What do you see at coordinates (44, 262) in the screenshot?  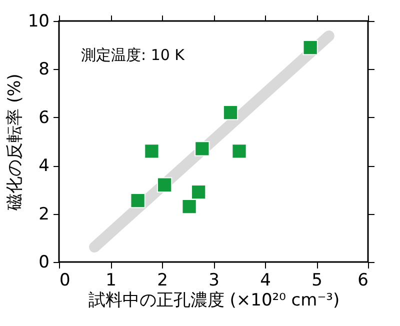 I see `y-tick-label: 0` at bounding box center [44, 262].